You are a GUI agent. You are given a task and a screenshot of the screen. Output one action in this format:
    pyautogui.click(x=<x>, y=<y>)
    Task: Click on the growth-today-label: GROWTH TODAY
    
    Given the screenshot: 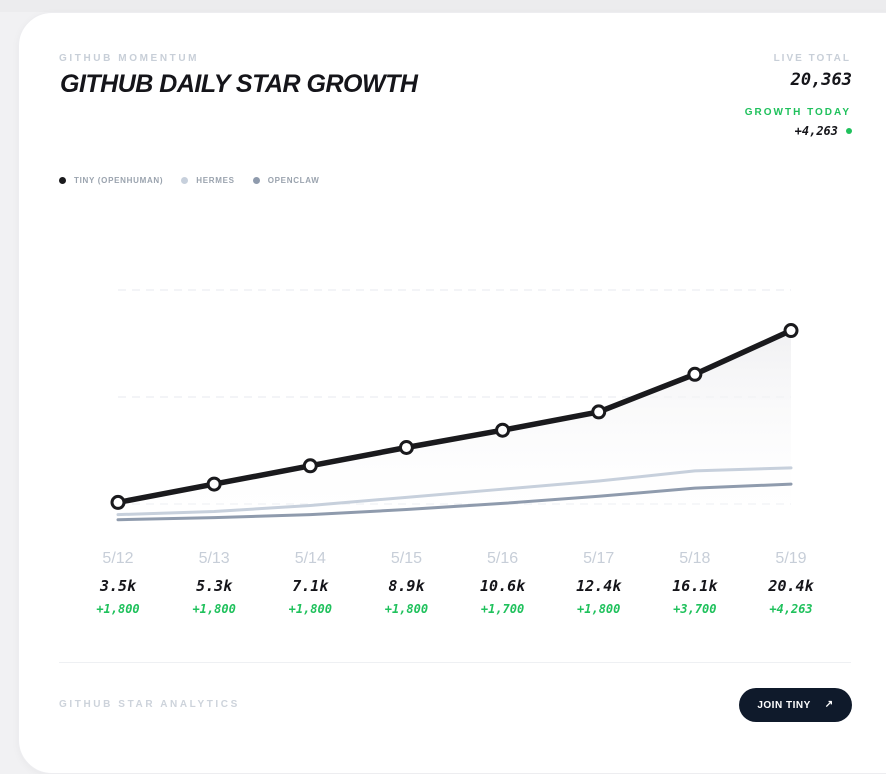 What is the action you would take?
    pyautogui.click(x=797, y=112)
    